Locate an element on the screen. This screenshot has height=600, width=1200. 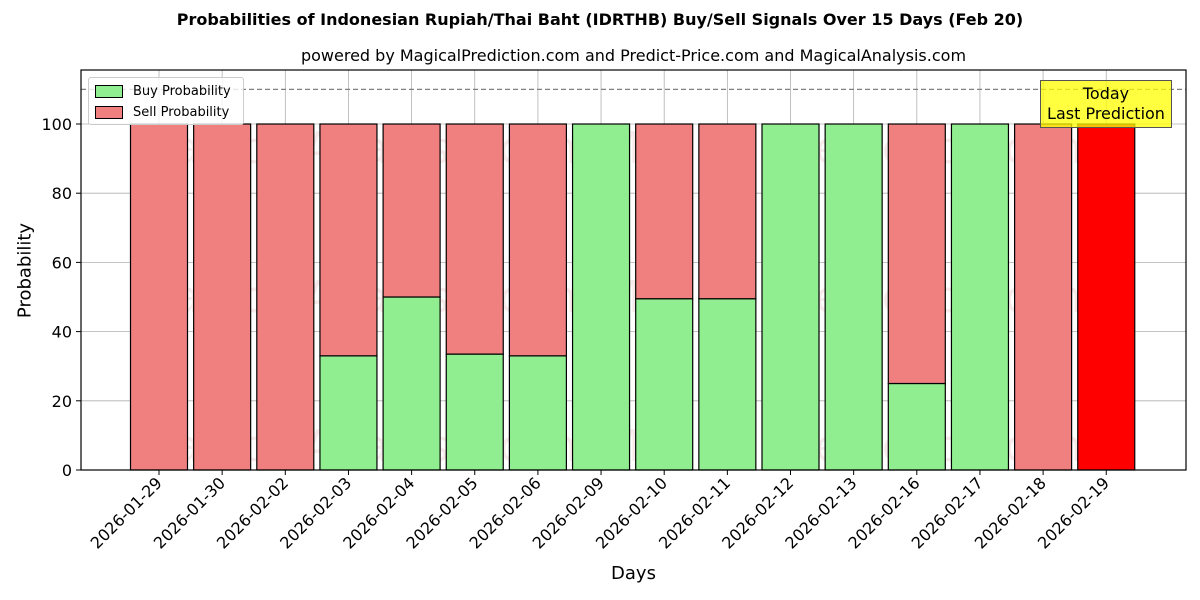
legend-item-buy: Buy Probability is located at coordinates (163, 91).